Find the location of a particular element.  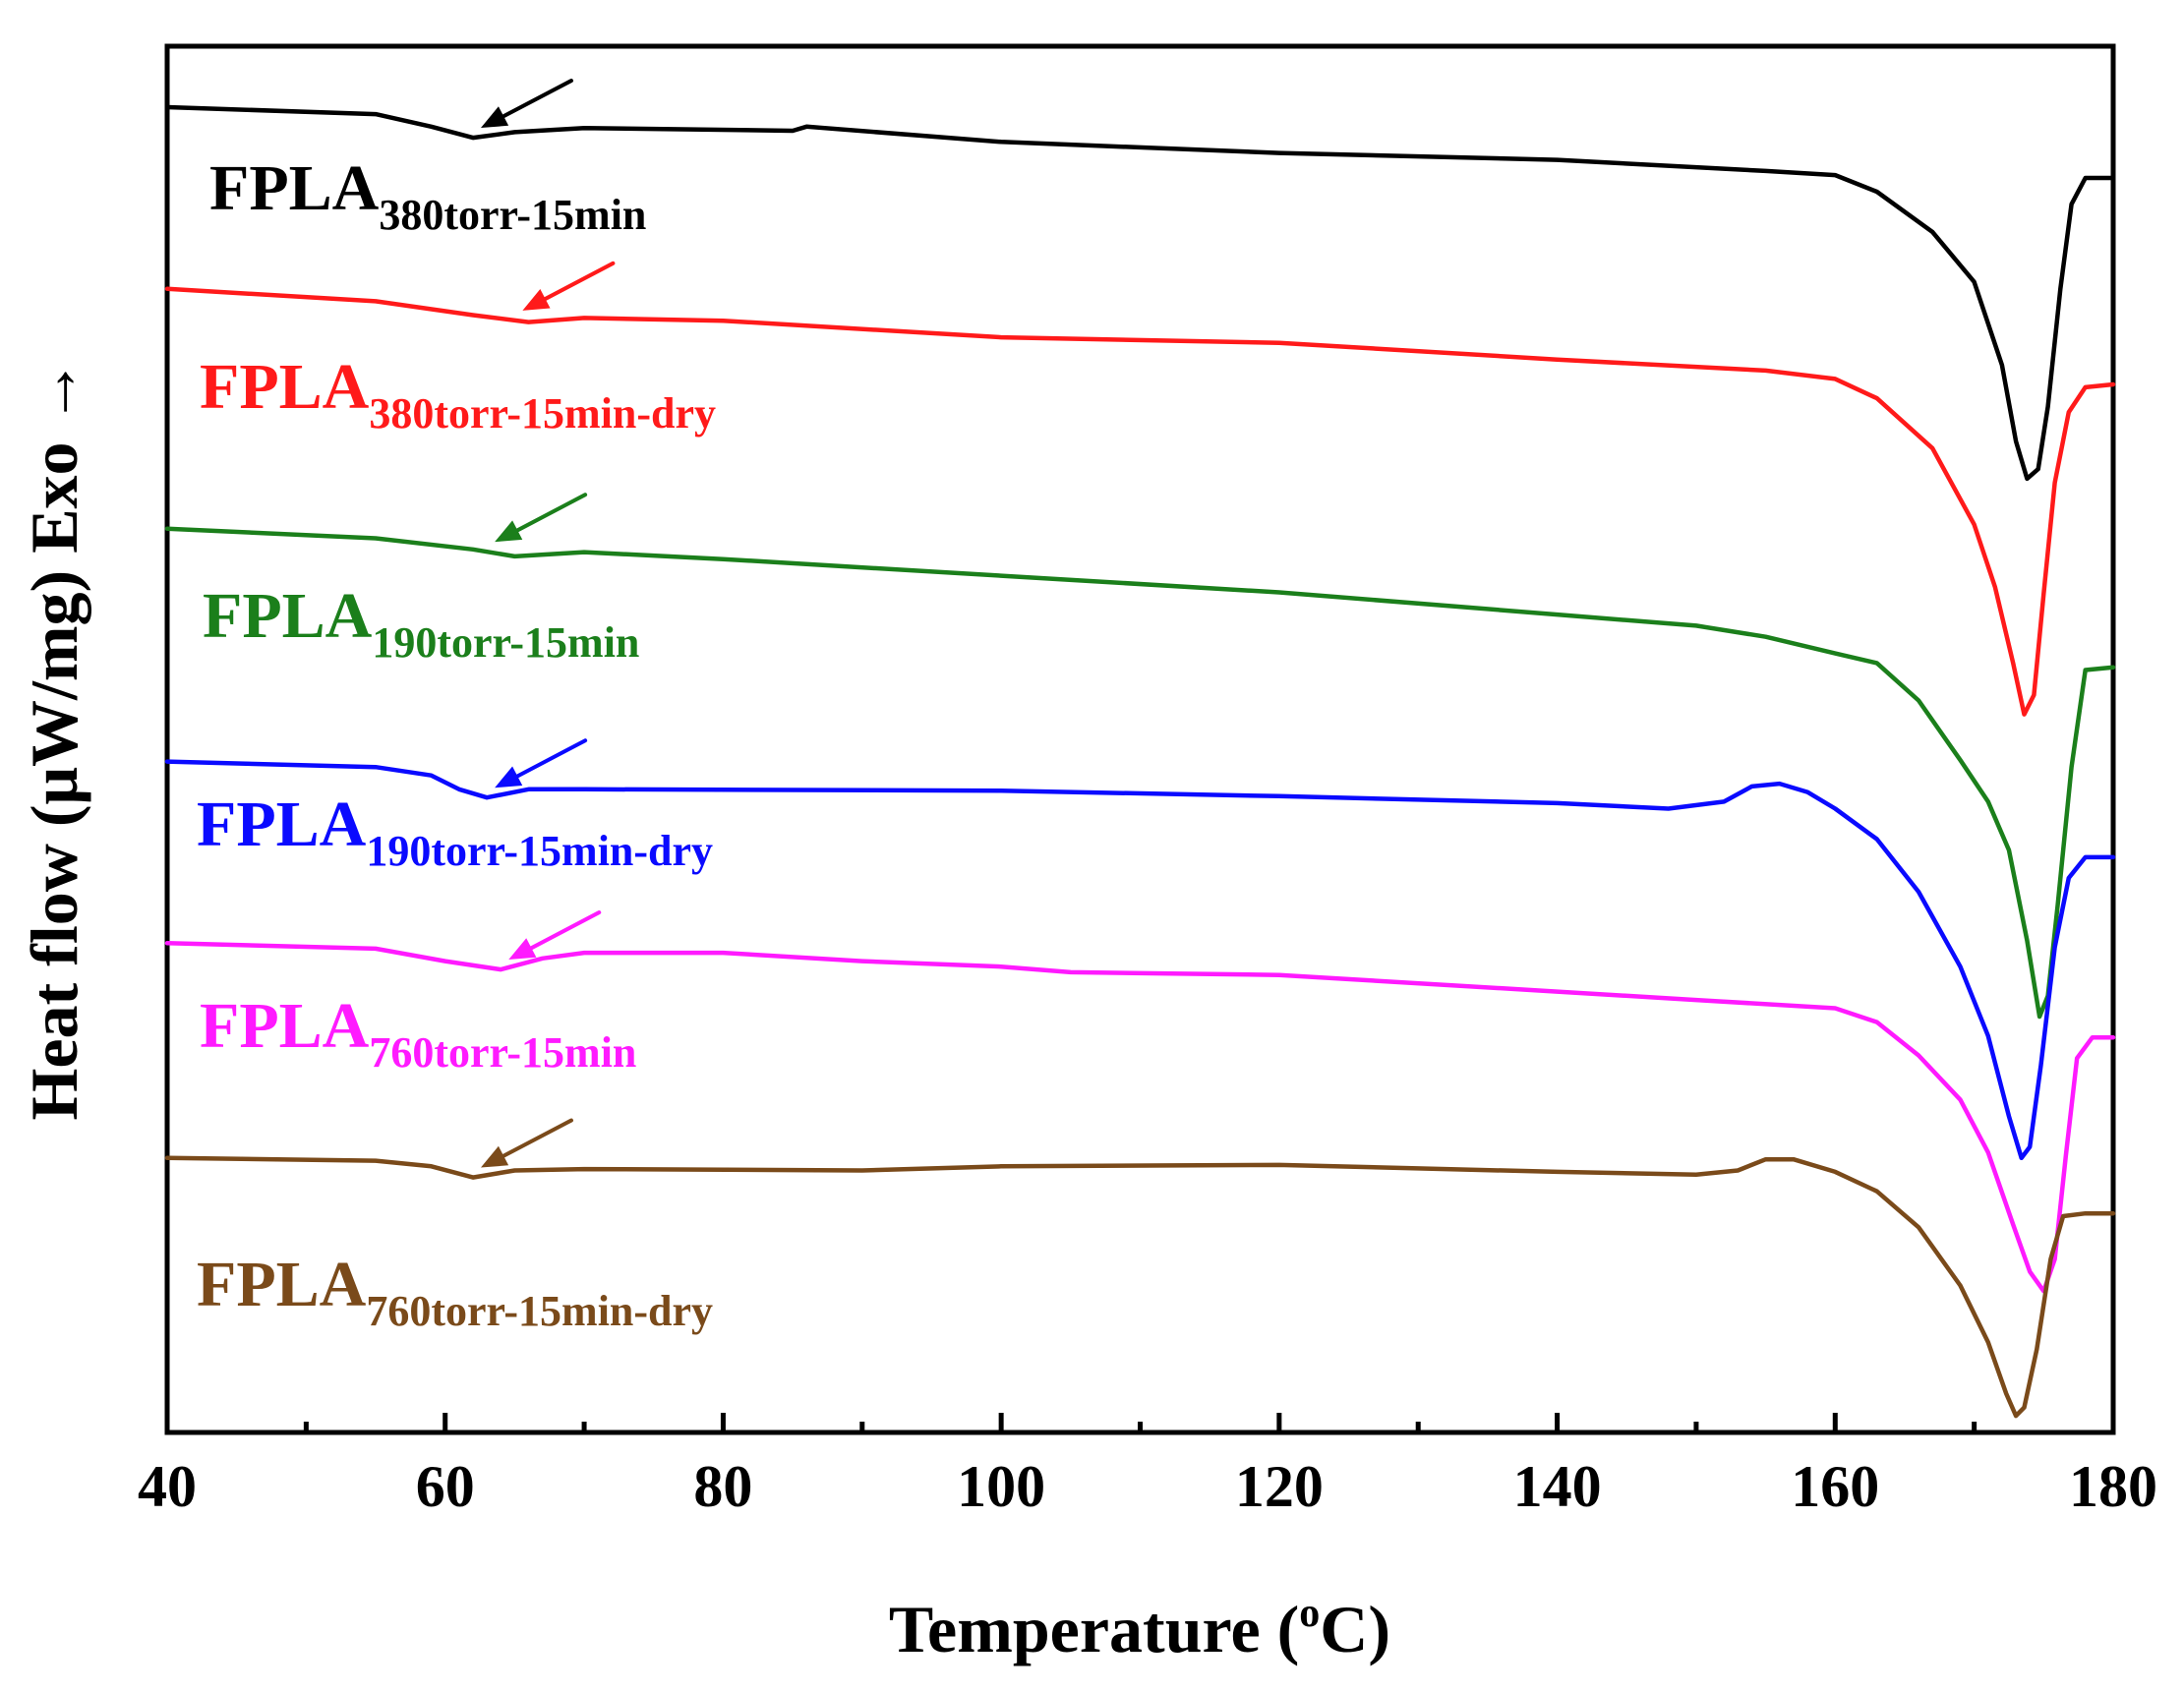

x-axis-title: Temperature (oC) is located at coordinates (1139, 1628).